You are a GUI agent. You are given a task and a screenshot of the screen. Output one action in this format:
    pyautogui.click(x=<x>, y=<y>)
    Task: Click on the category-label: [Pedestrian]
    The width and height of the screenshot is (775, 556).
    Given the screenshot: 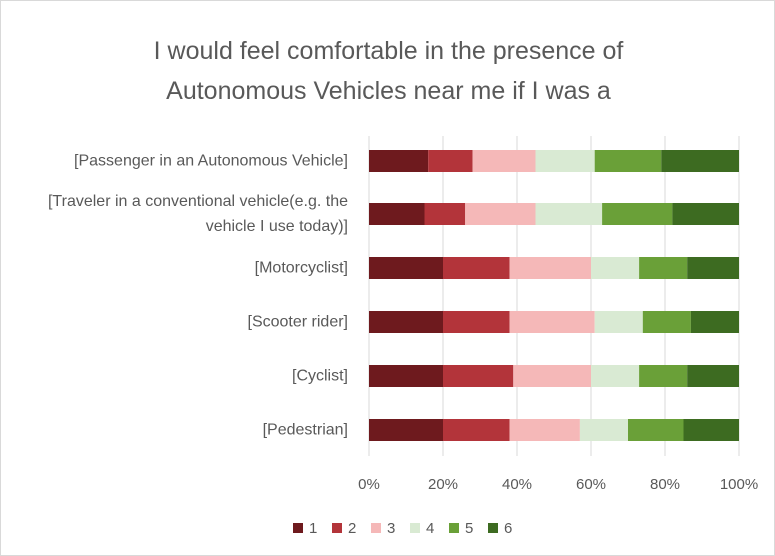 What is the action you would take?
    pyautogui.click(x=305, y=430)
    